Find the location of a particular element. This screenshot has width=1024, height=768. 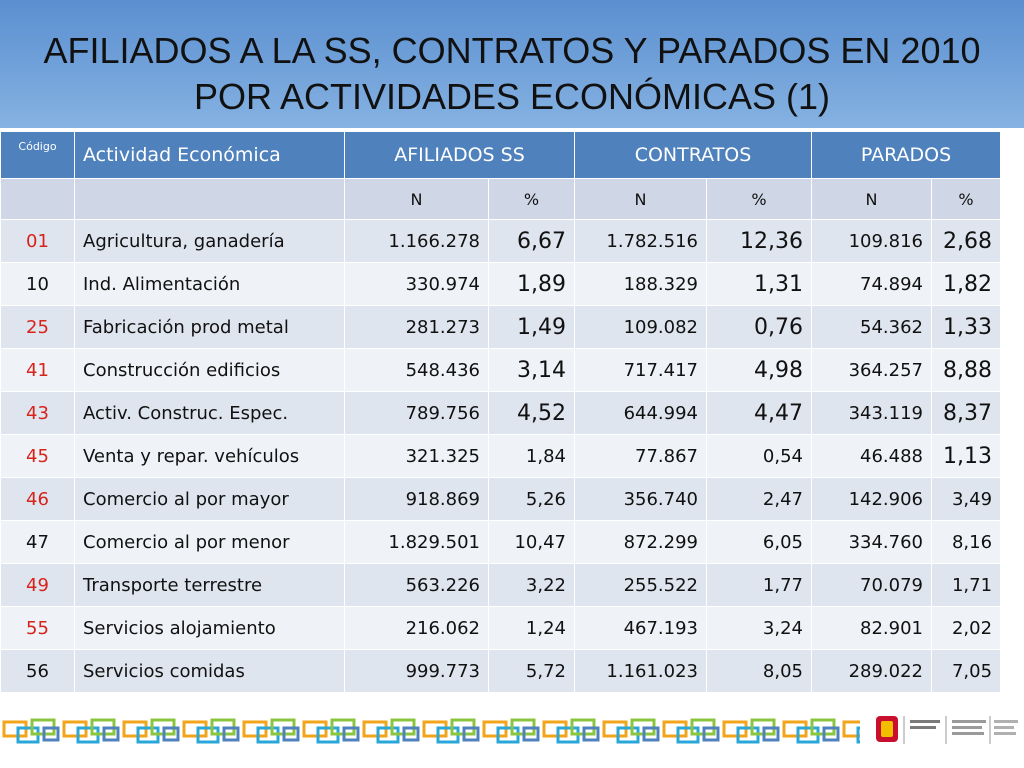

afiliados-n: 1.829.501 is located at coordinates (416, 542).